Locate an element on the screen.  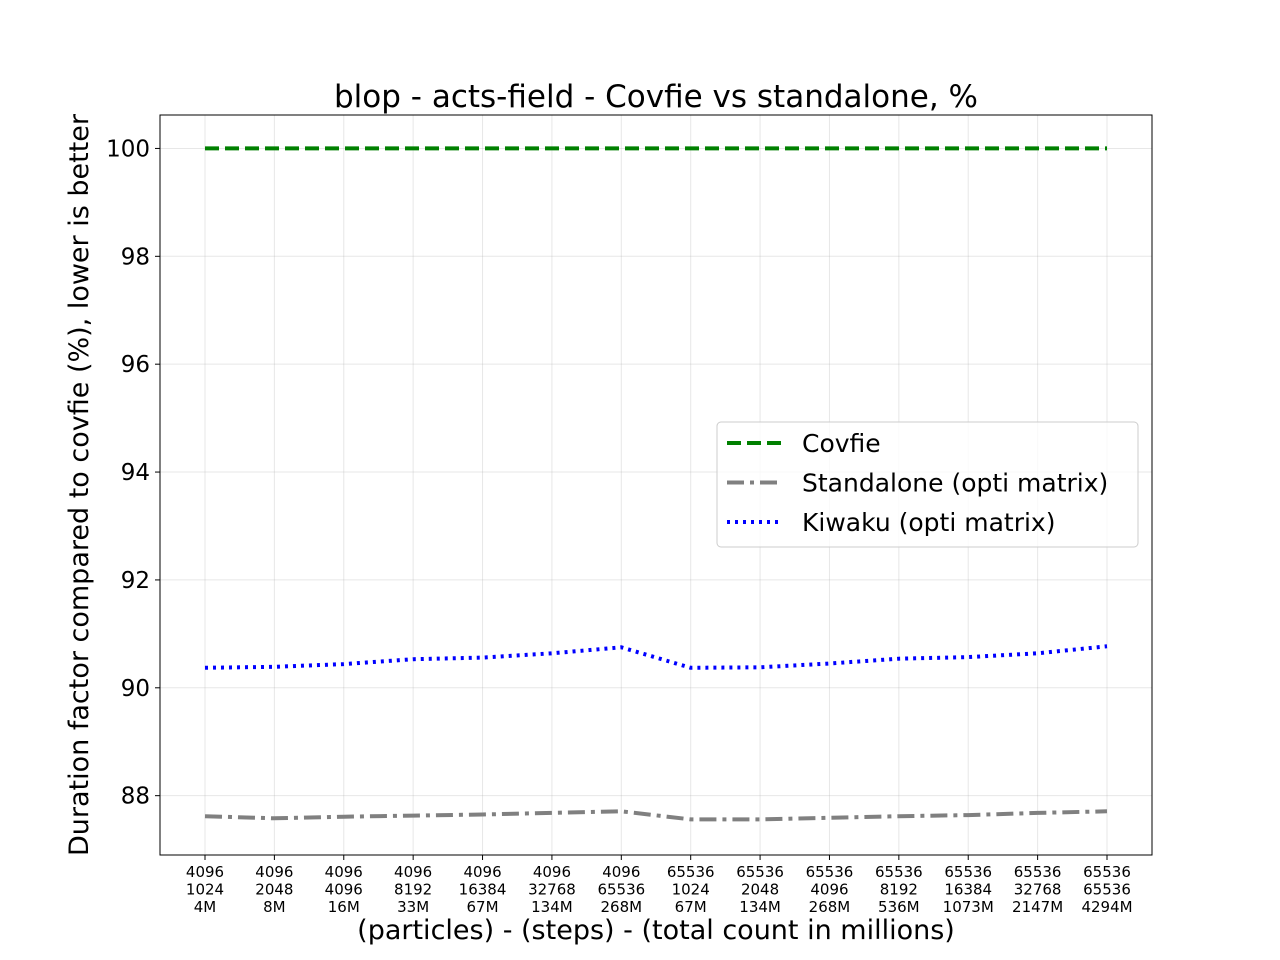
x-tick-label: 4096 4096 16M is located at coordinates (344, 889).